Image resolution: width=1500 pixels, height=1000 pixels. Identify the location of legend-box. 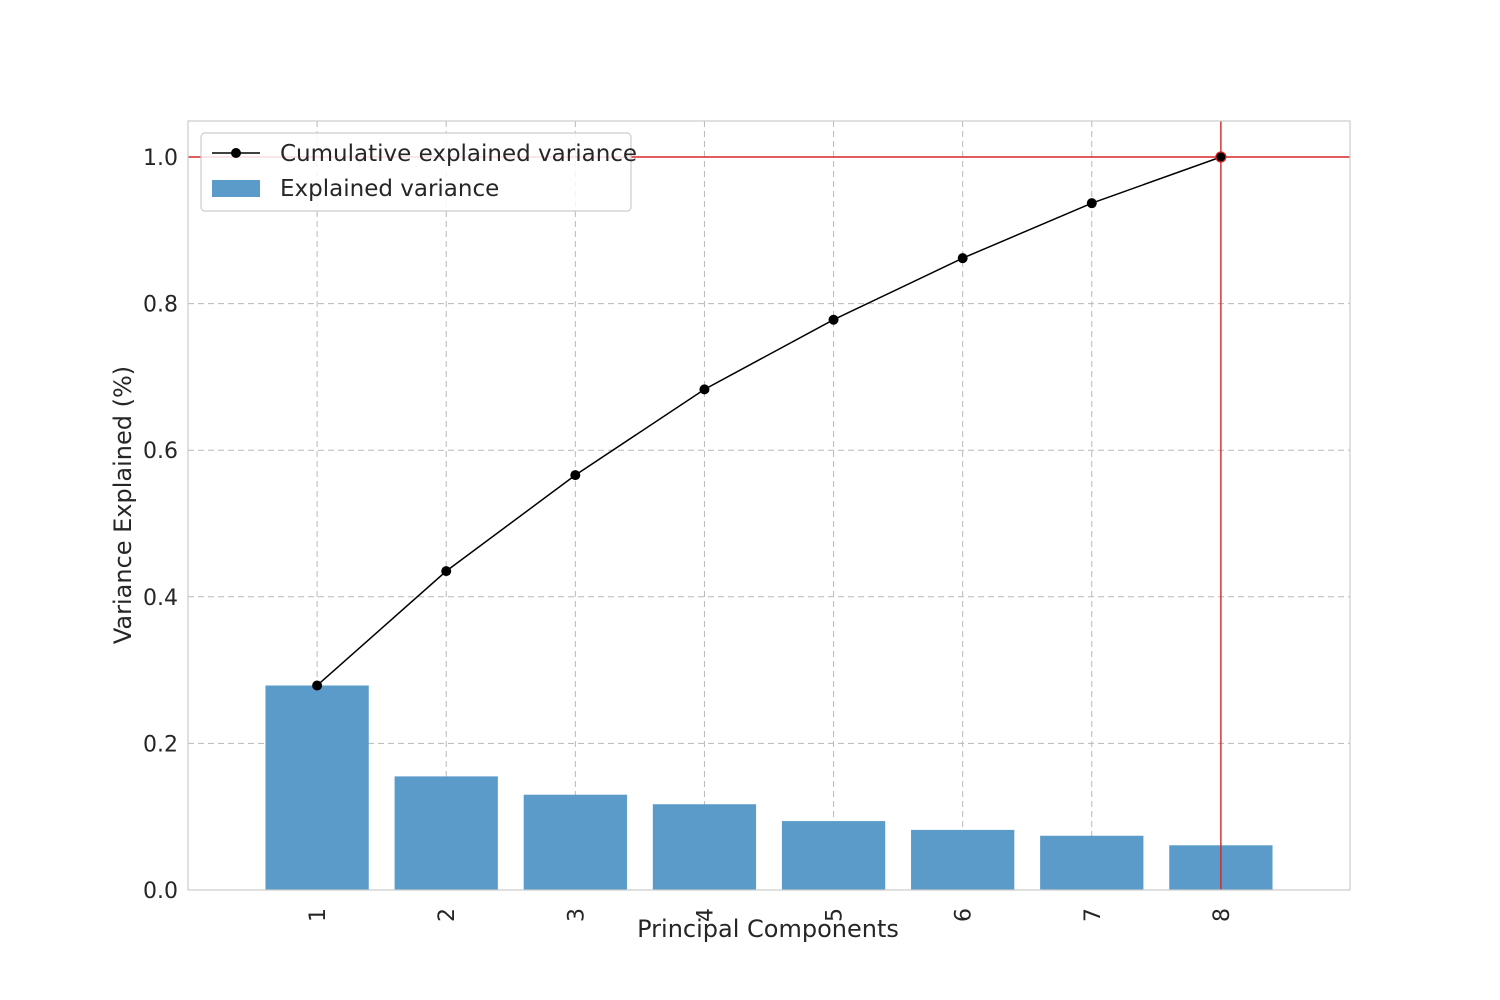
(416, 172).